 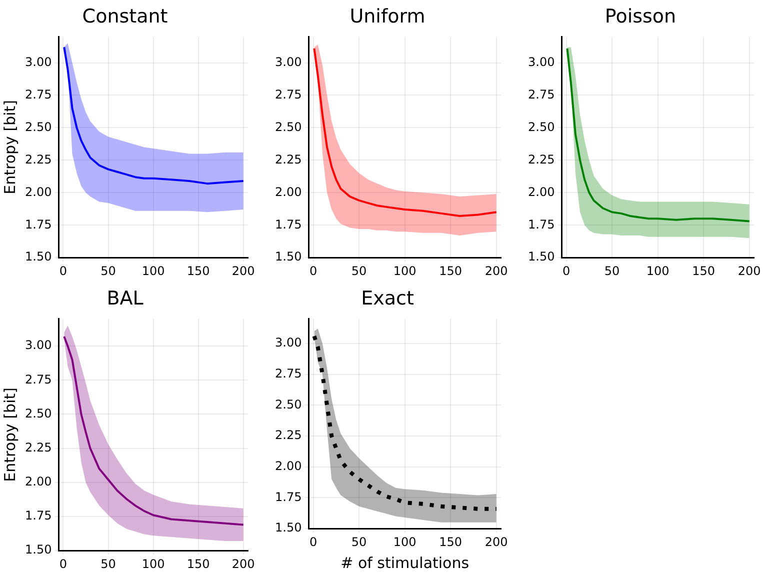 What do you see at coordinates (405, 563) in the screenshot?
I see `x-axis-title: # of stimulations` at bounding box center [405, 563].